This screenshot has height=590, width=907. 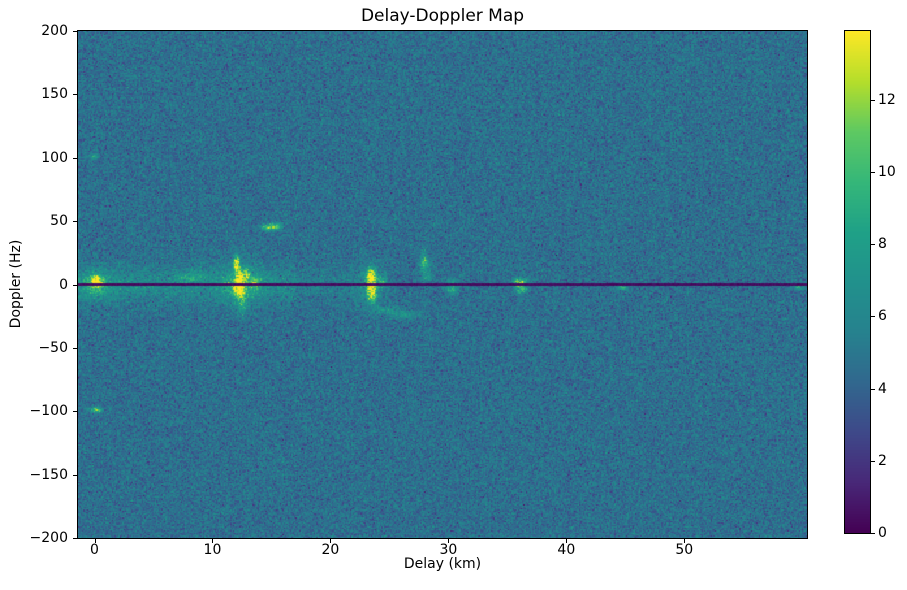 What do you see at coordinates (442, 16) in the screenshot?
I see `chart-title: Delay-Doppler Map` at bounding box center [442, 16].